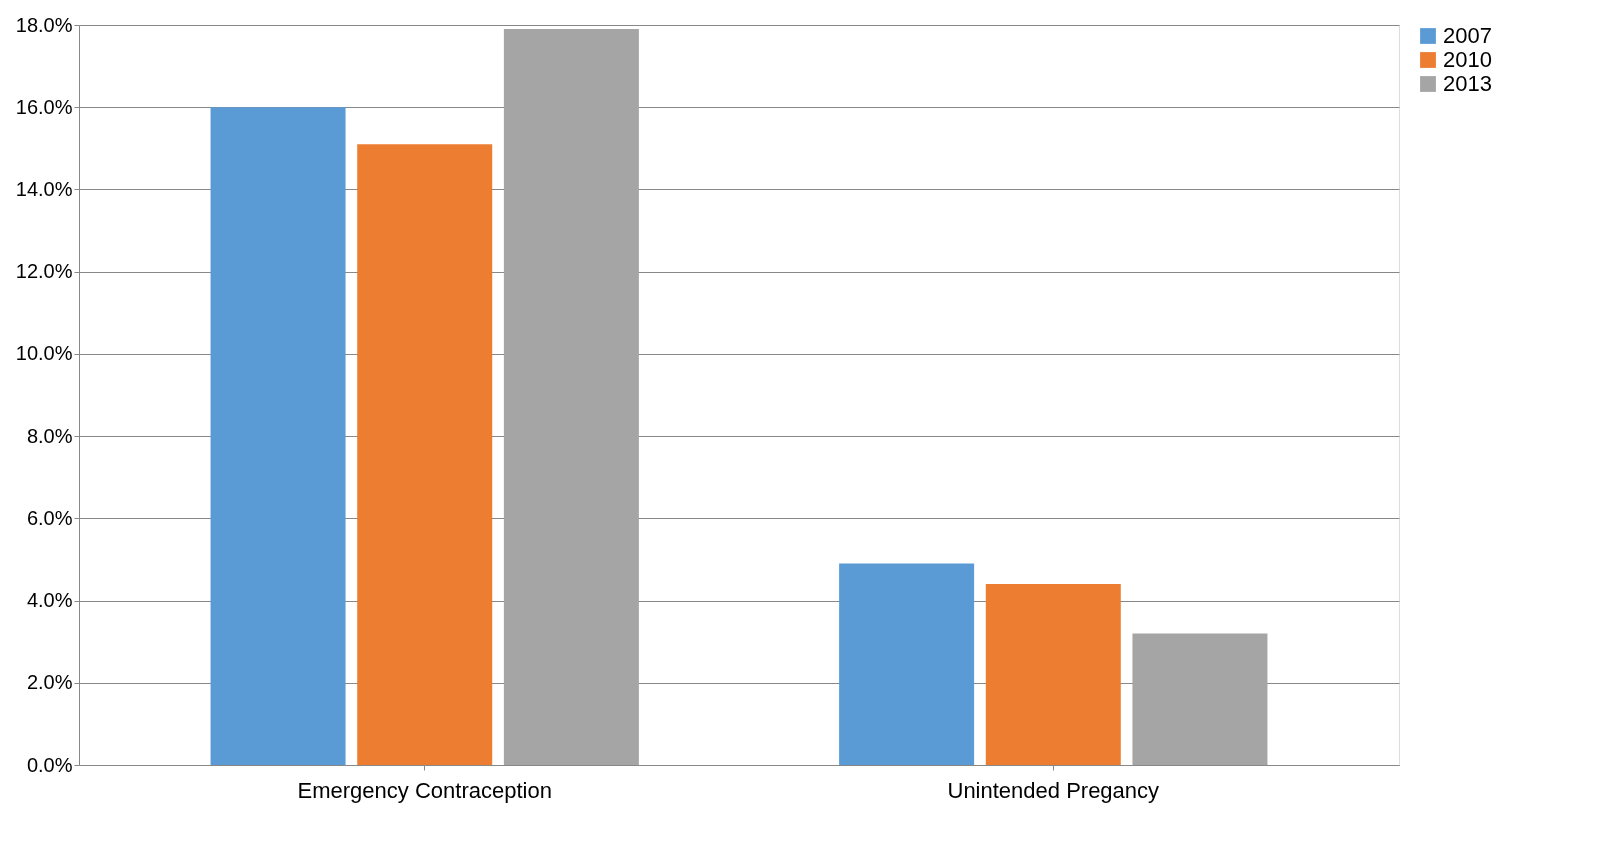  What do you see at coordinates (1053, 790) in the screenshot?
I see `x-tick-label: Unintended Pregancy` at bounding box center [1053, 790].